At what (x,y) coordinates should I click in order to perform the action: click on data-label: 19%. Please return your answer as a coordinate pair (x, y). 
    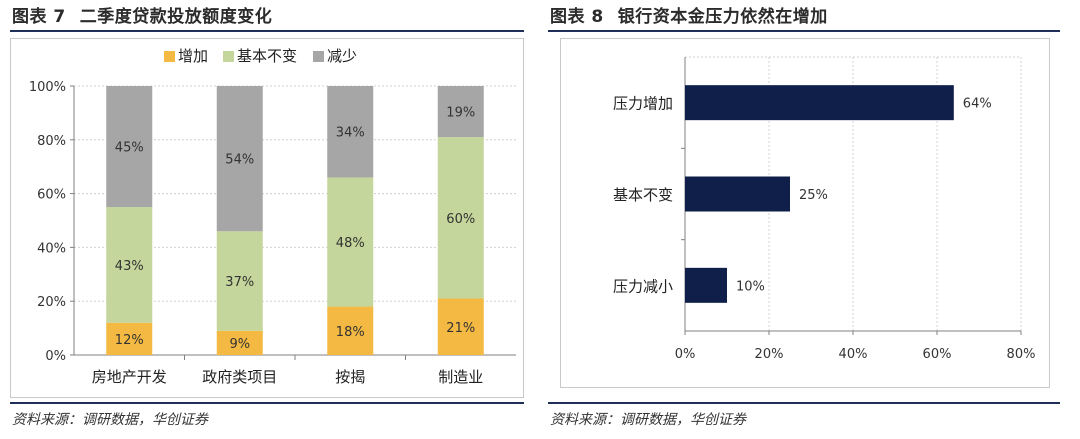
    Looking at the image, I should click on (460, 113).